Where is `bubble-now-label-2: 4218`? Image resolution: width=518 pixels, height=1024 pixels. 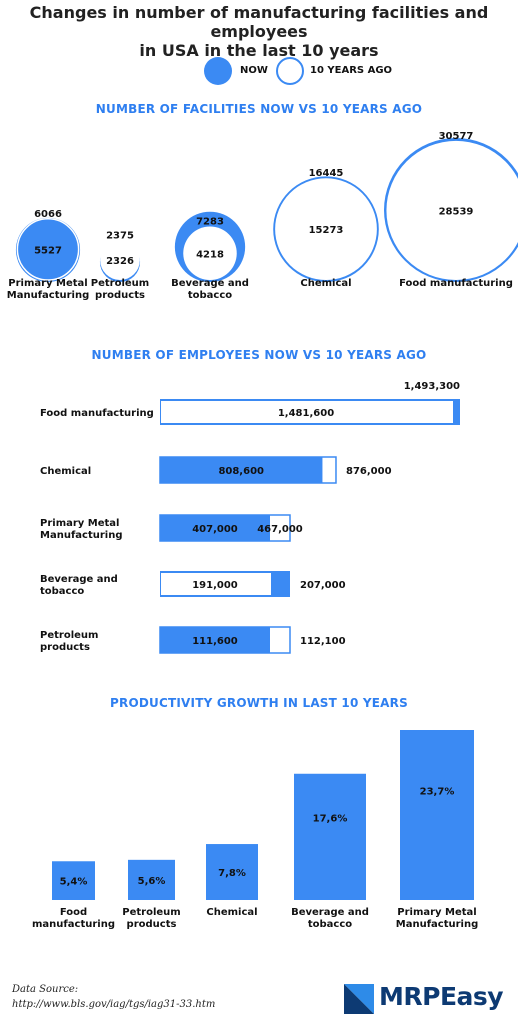
bubble-now-label-2: 4218 is located at coordinates (210, 254).